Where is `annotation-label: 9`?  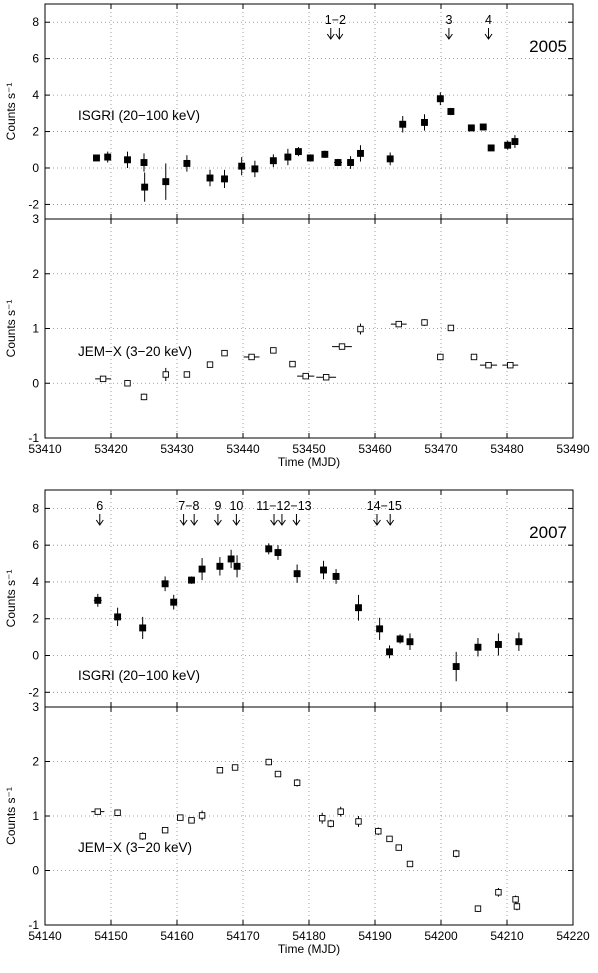
annotation-label: 9 is located at coordinates (217, 506).